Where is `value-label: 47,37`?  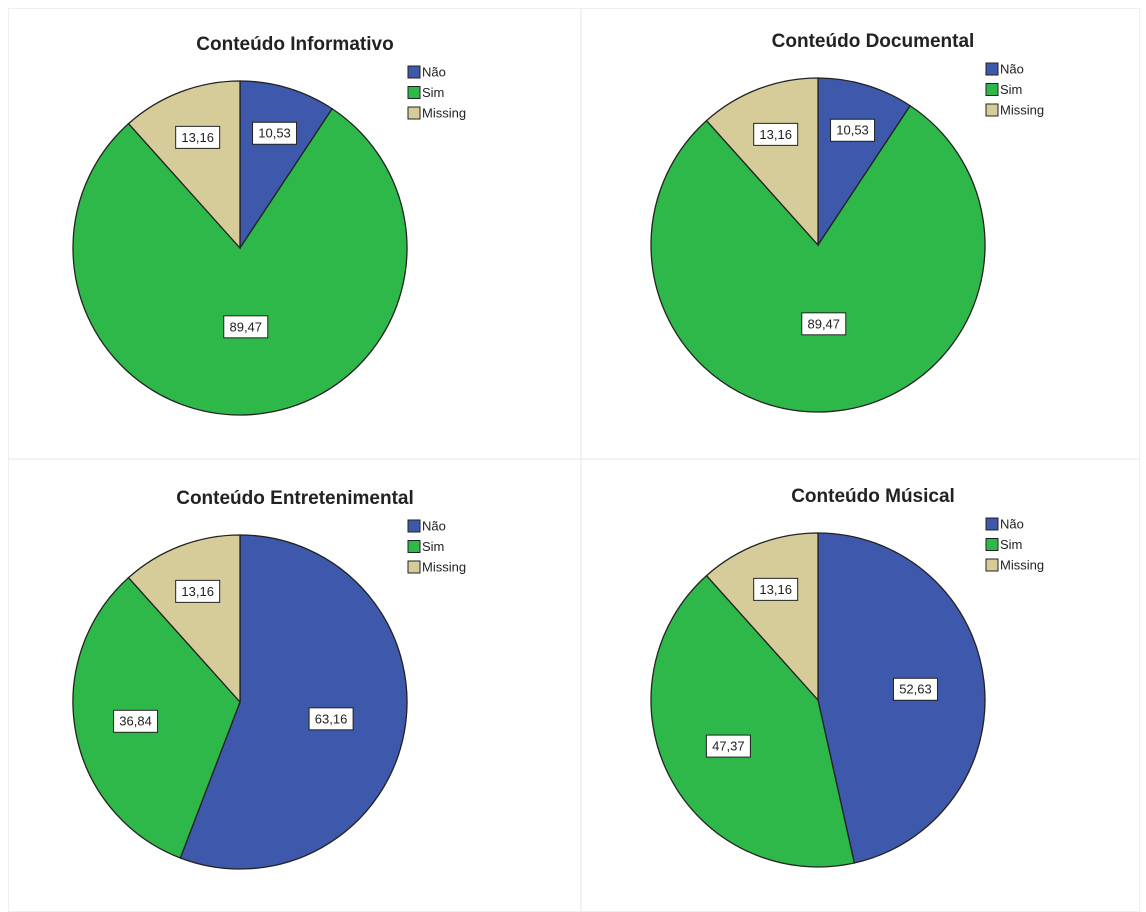 value-label: 47,37 is located at coordinates (728, 746).